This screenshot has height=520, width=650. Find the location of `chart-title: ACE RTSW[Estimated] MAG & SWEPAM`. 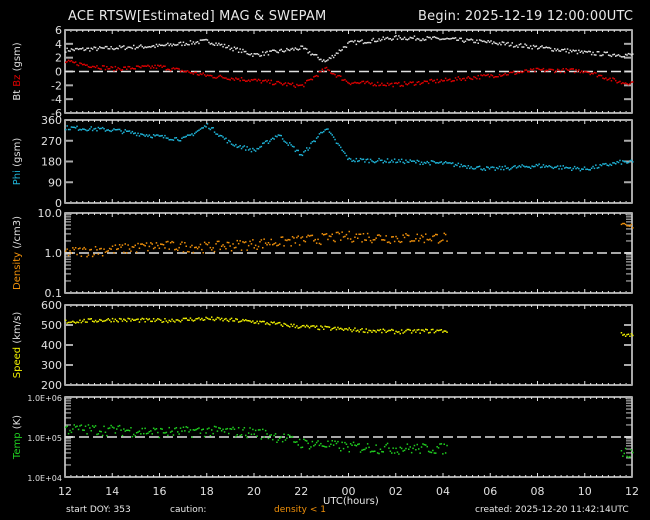

chart-title: ACE RTSW[Estimated] MAG & SWEPAM is located at coordinates (197, 16).